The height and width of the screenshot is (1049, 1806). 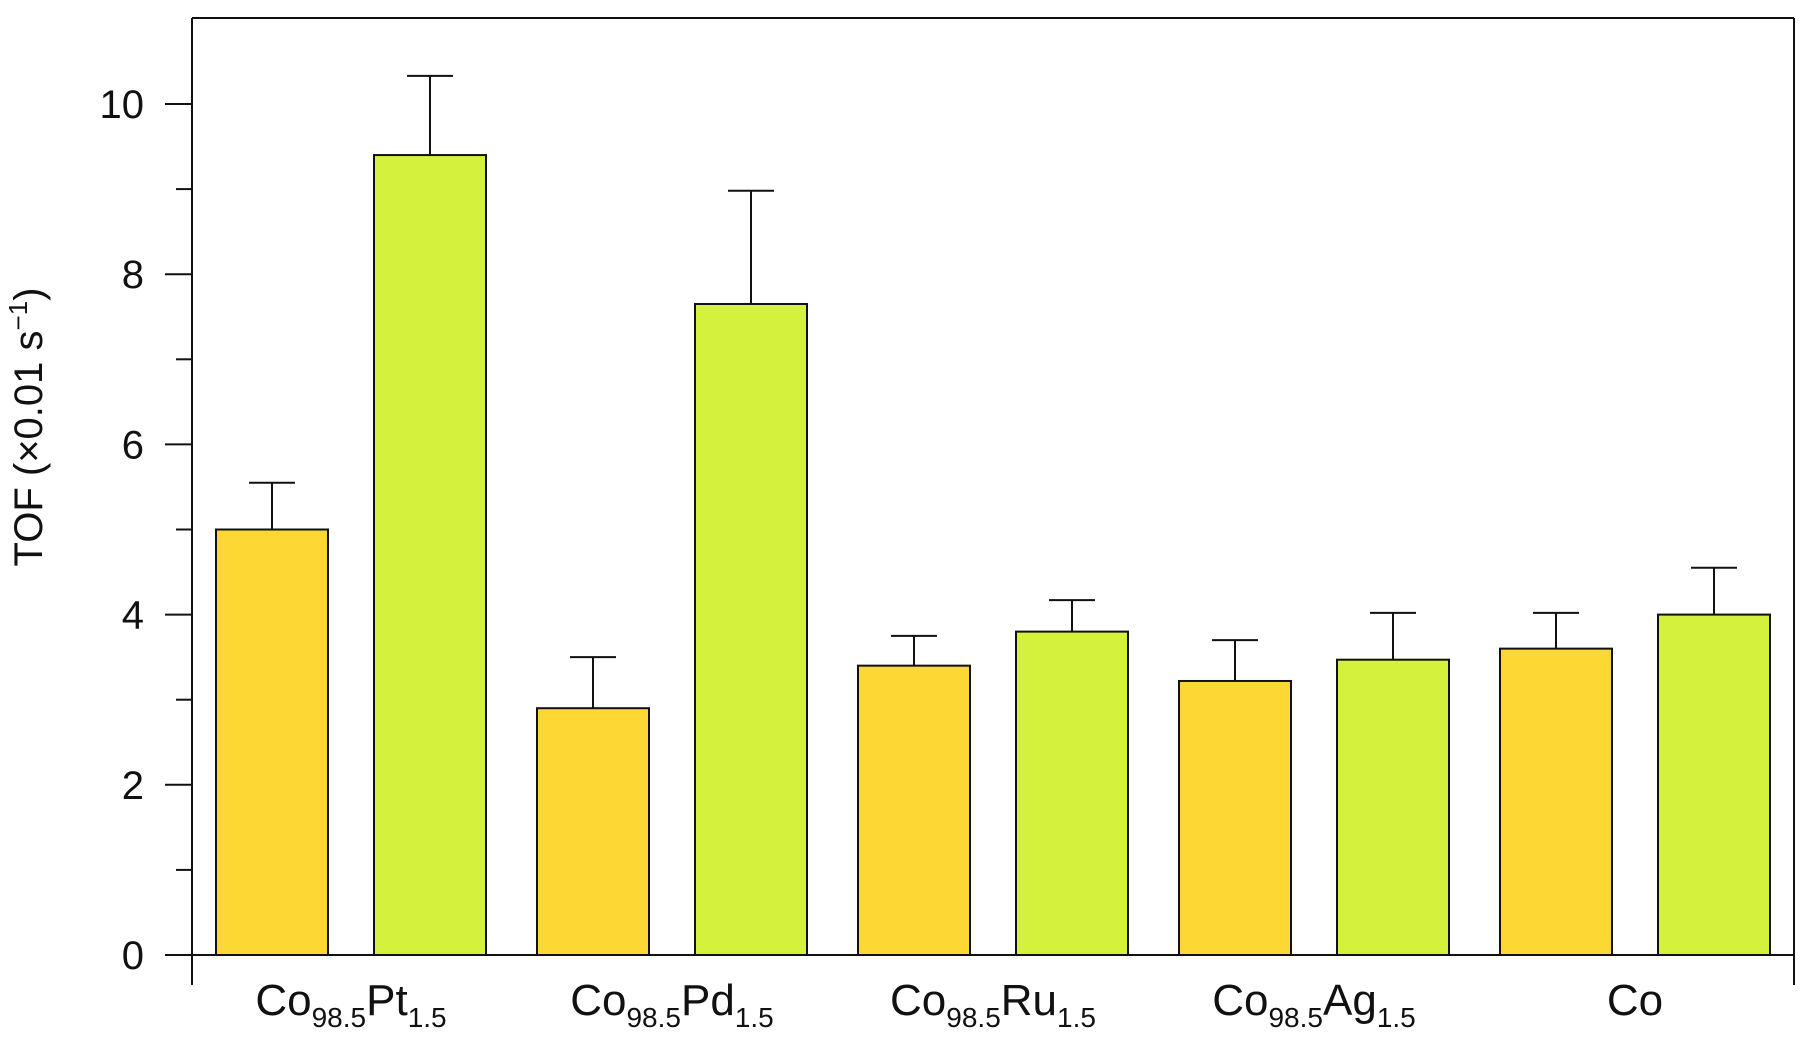 I want to click on y-axis-title-sup: −1, so click(x=18, y=316).